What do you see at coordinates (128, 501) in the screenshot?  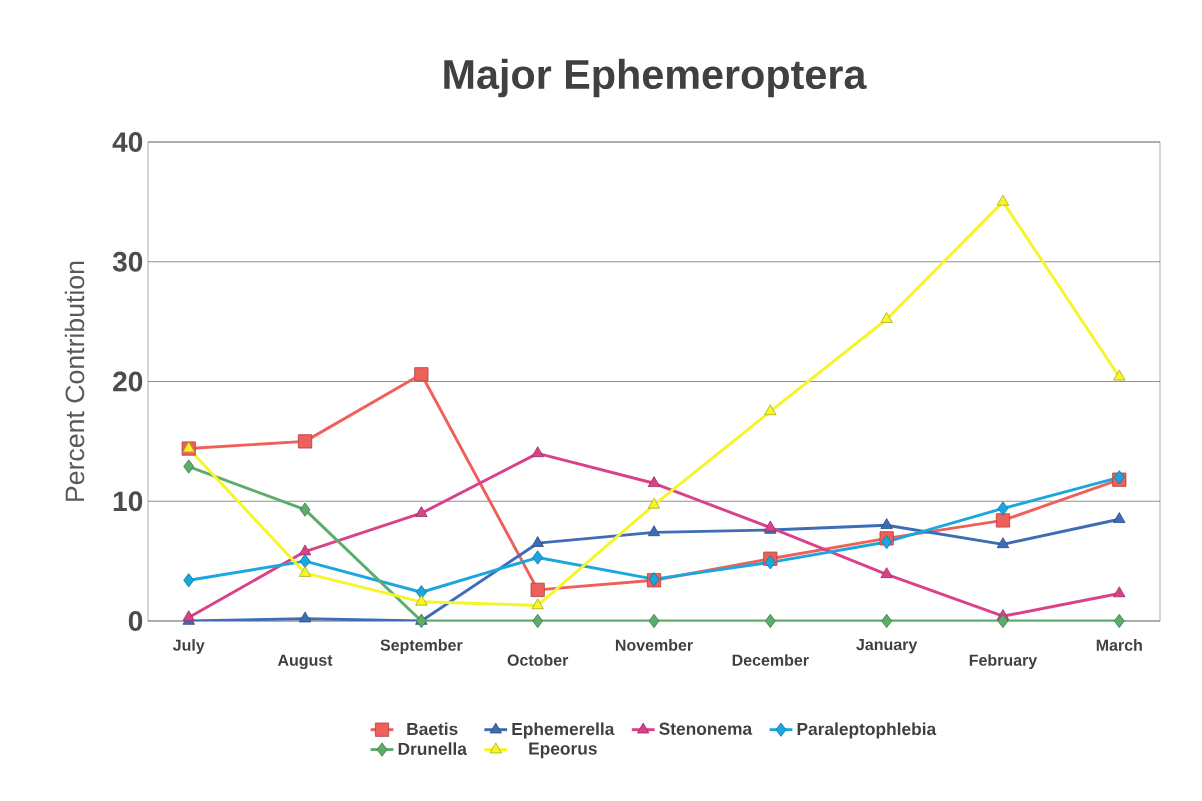 I see `y-tick-label: 10` at bounding box center [128, 501].